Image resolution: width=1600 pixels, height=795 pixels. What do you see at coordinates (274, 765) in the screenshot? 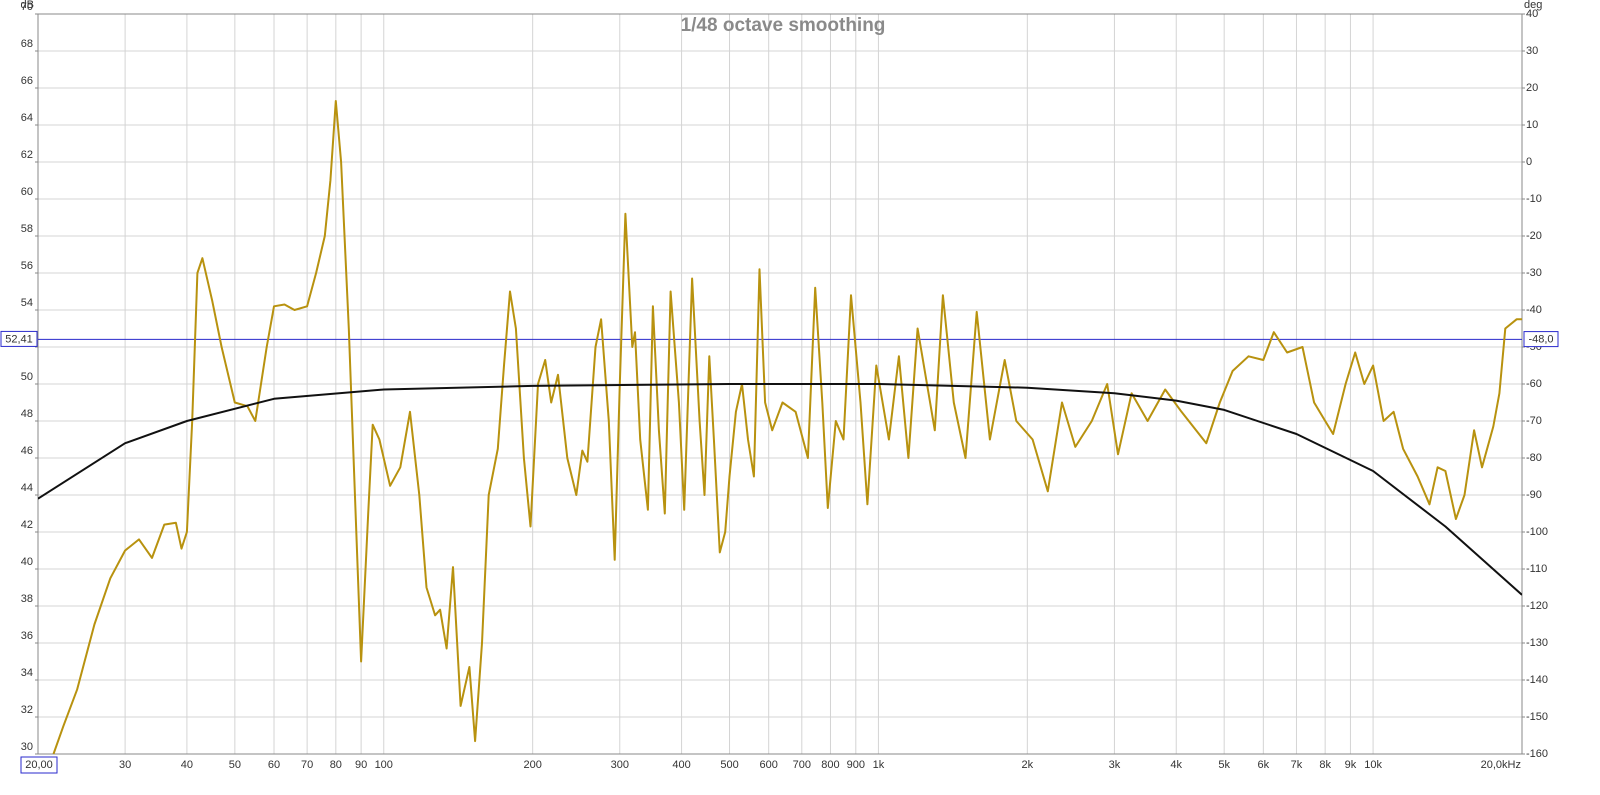
I see `x-tick-label: 60` at bounding box center [274, 765].